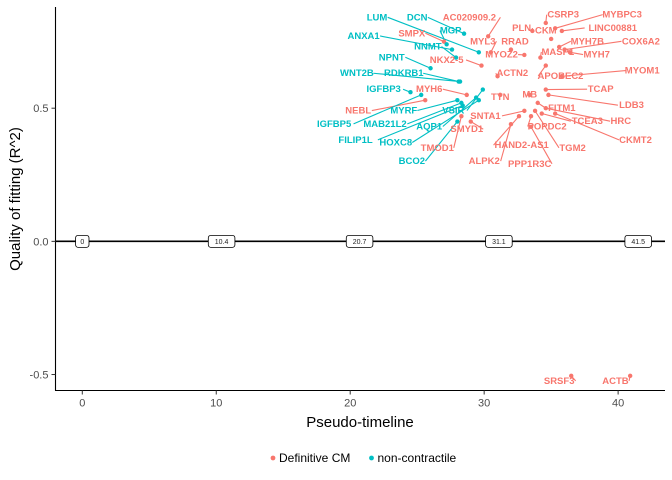 The height and width of the screenshot is (480, 672). Describe the element at coordinates (384, 89) in the screenshot. I see `gene-label: IGFBP3` at that location.